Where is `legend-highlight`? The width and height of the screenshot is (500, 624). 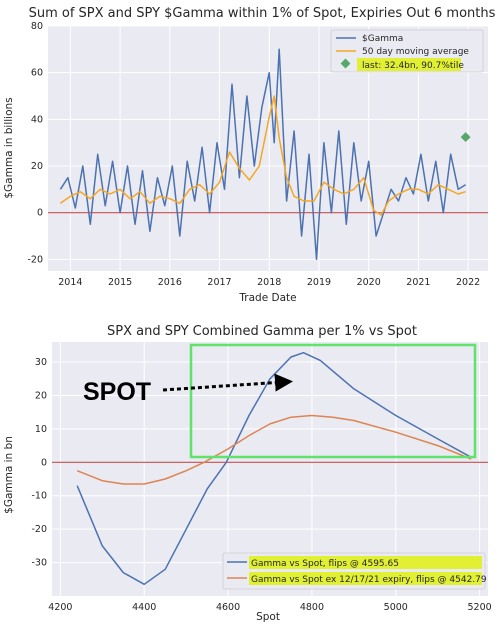
legend-highlight is located at coordinates (409, 64).